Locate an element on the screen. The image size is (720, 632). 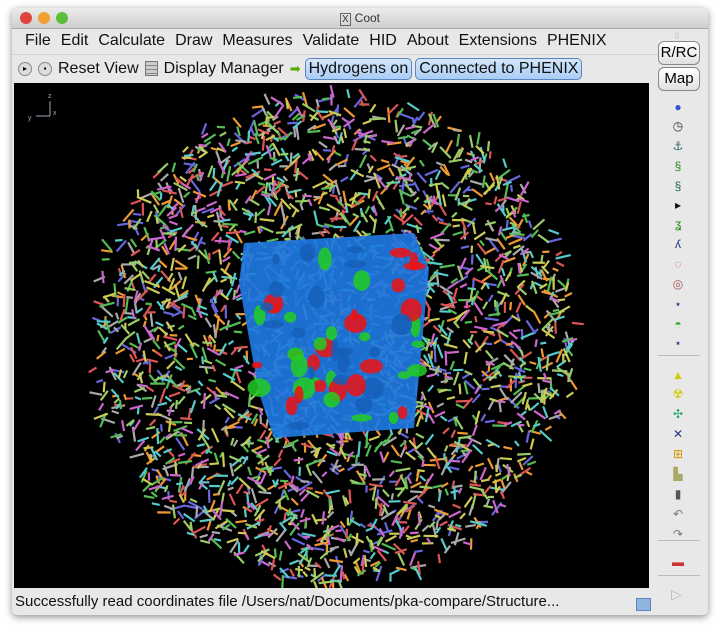
menu-draw: Draw is located at coordinates (194, 40).